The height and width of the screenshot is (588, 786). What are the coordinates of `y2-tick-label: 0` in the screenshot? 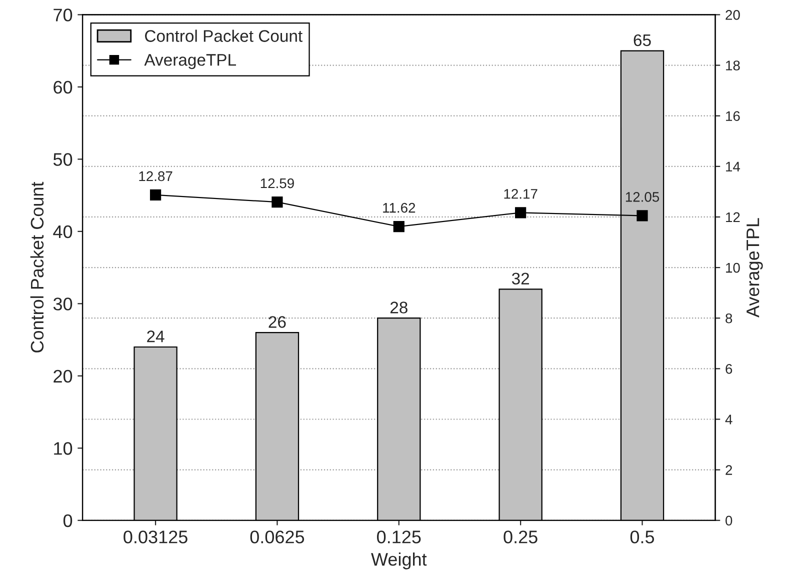 It's located at (729, 521).